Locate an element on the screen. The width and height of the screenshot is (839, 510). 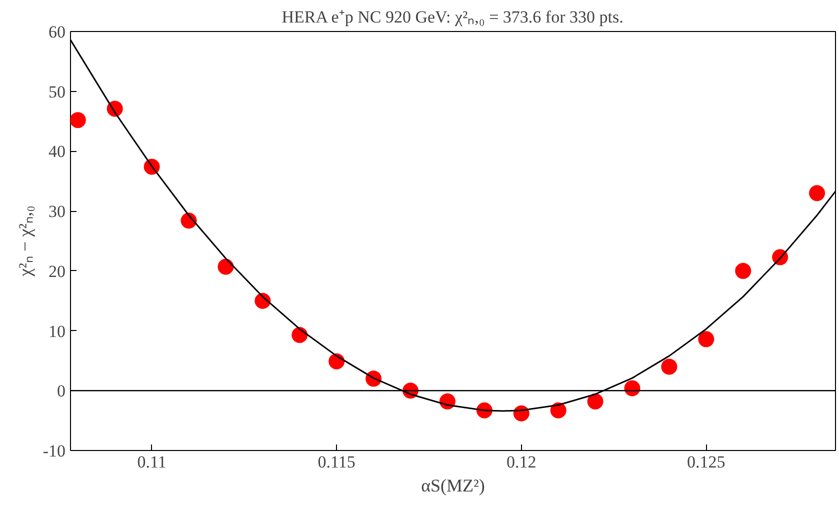
y-tick-label: 0 is located at coordinates (61, 391).